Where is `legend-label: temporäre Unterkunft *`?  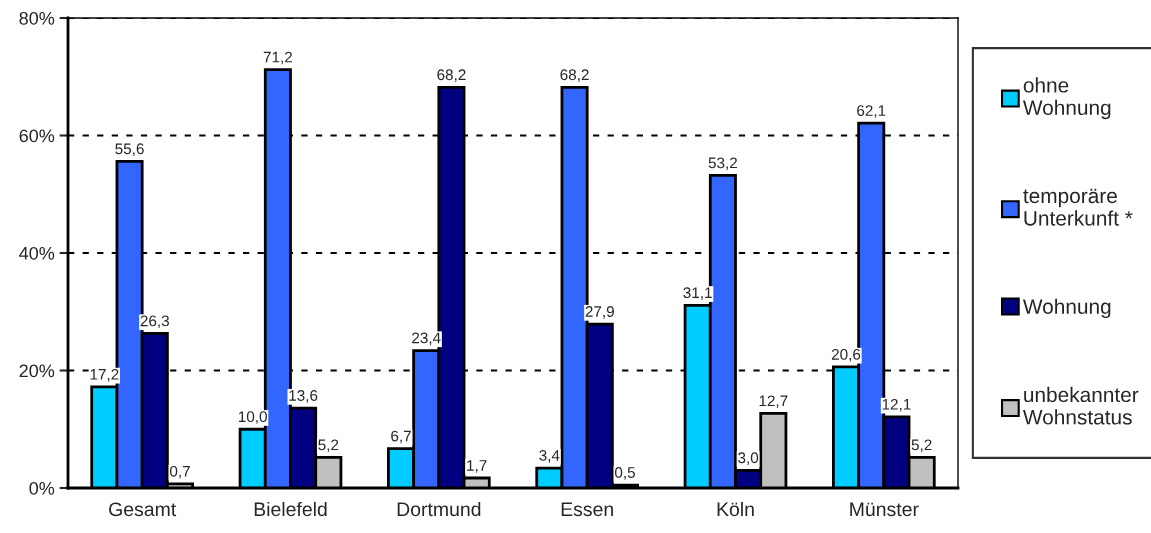
legend-label: temporäre Unterkunft * is located at coordinates (1078, 207).